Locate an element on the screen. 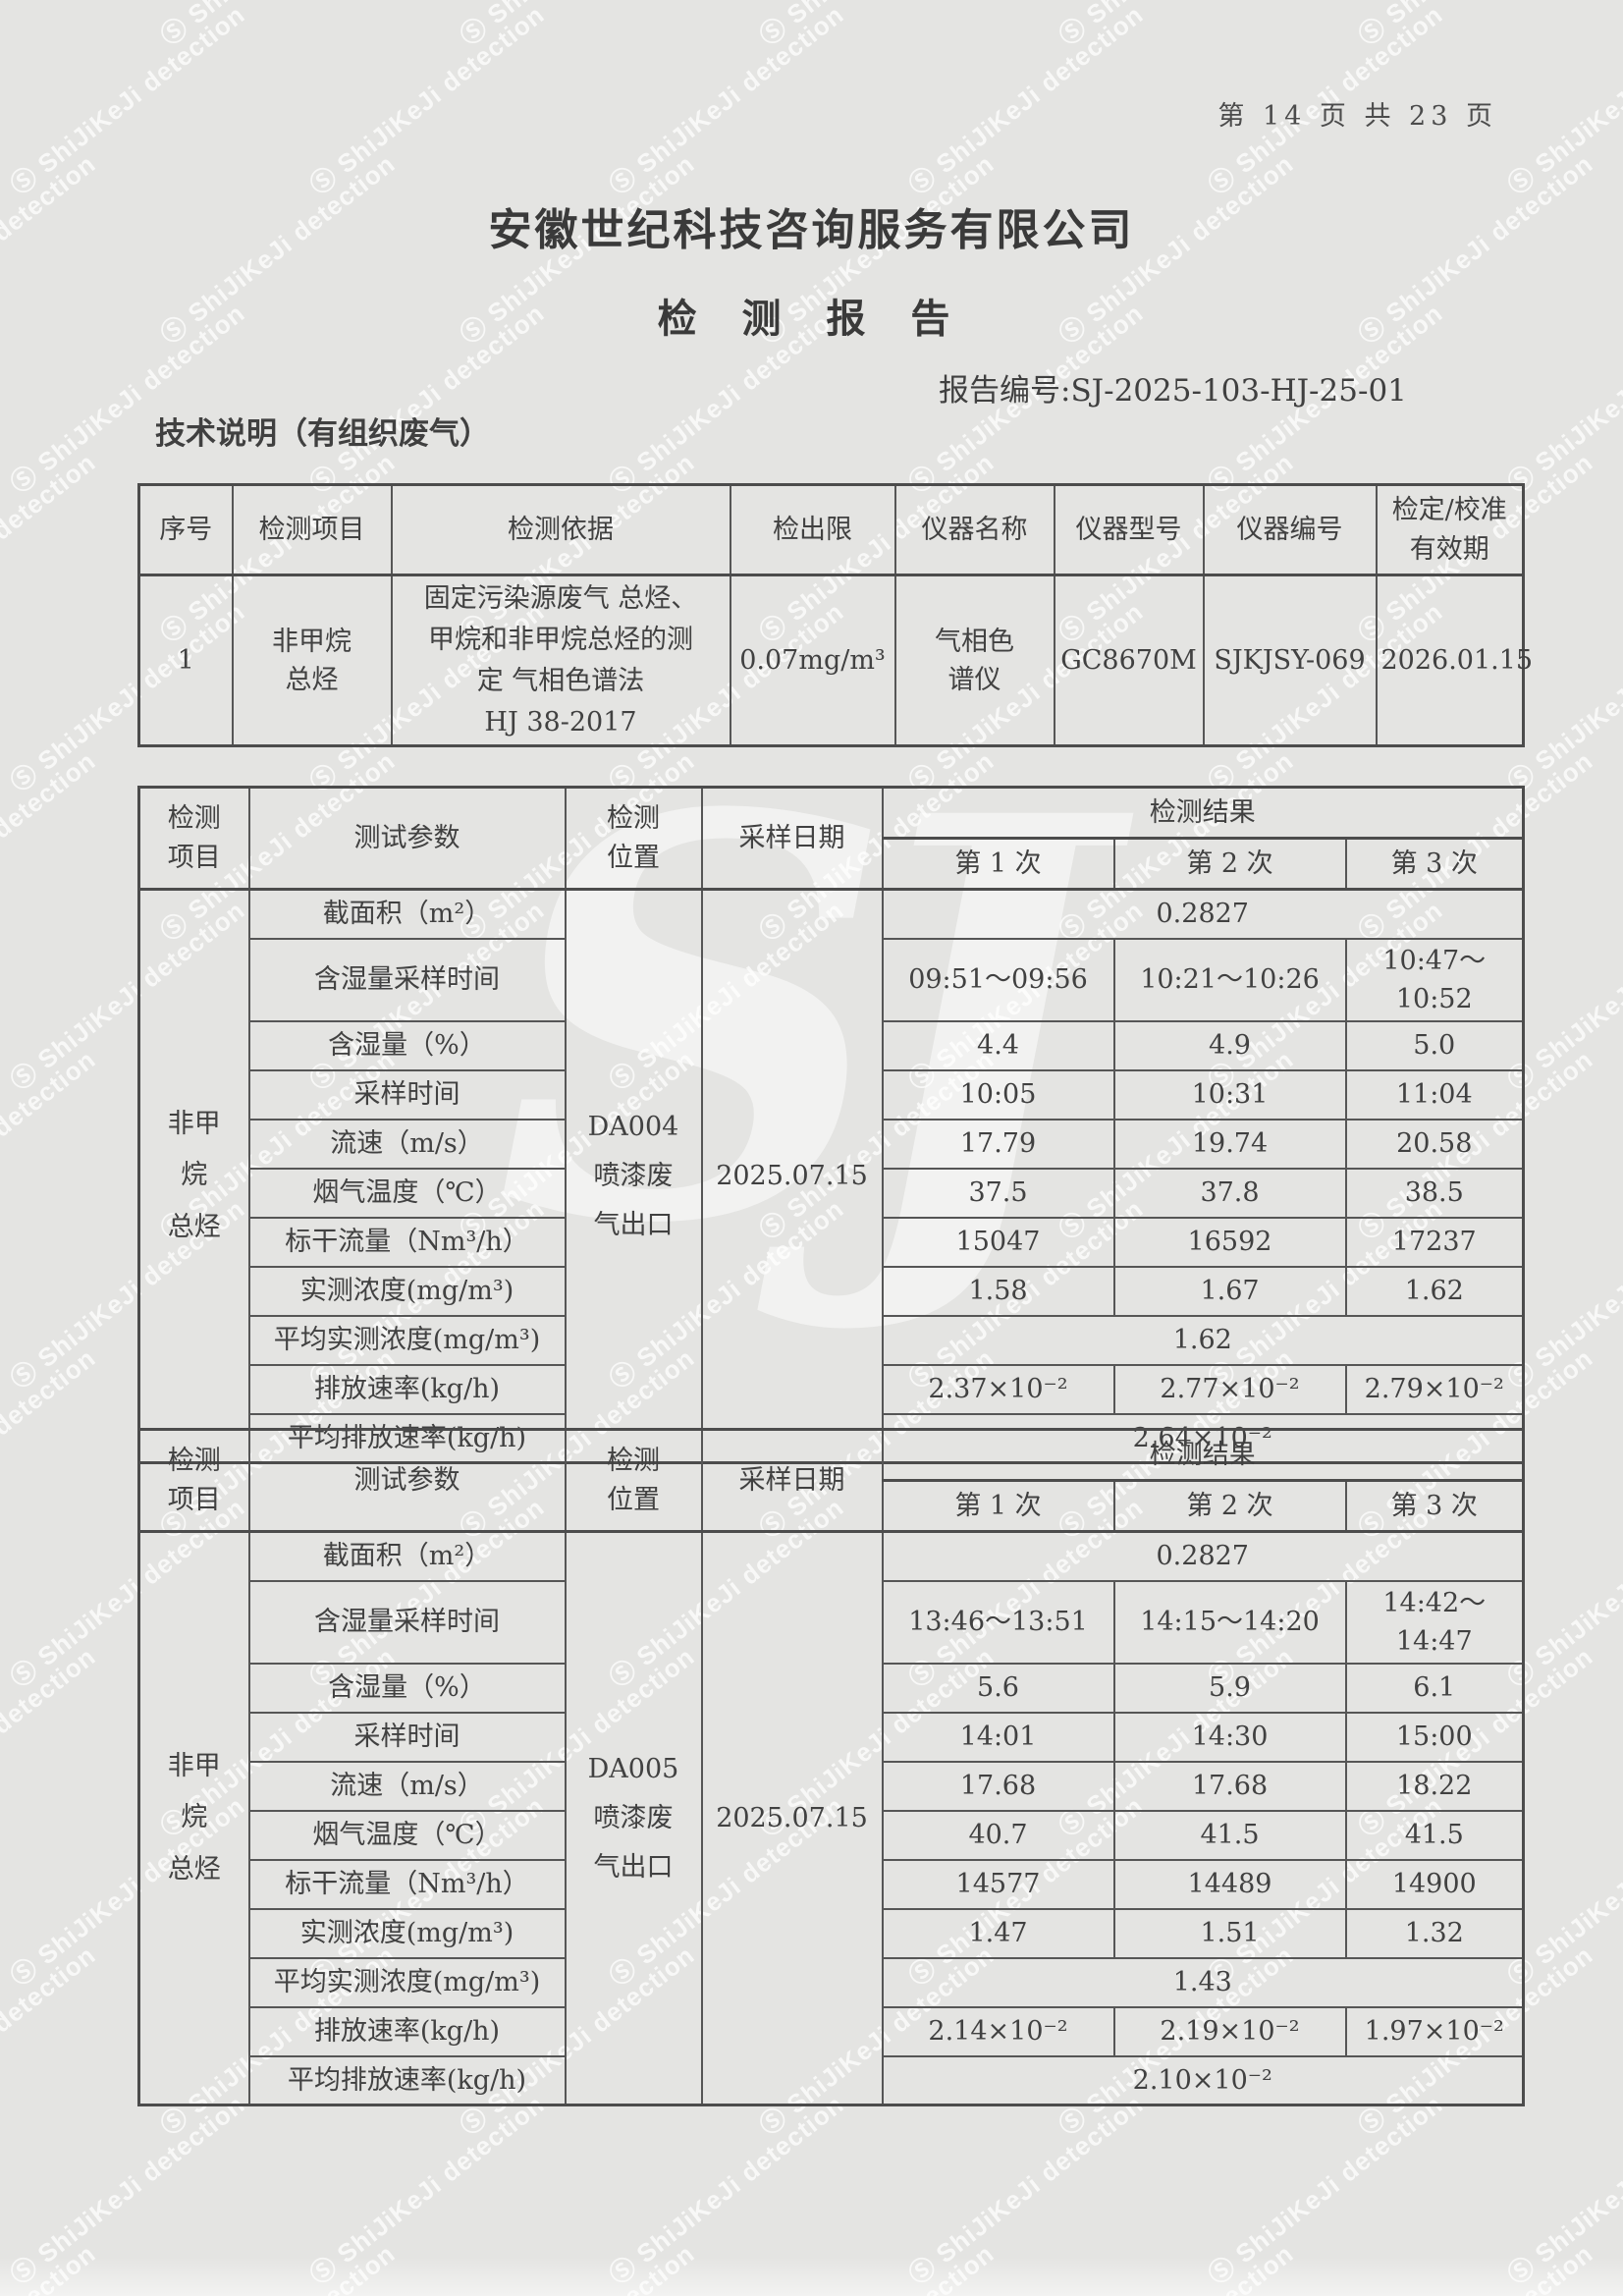 This screenshot has height=2296, width=1623. cell-param: 标干流量（Nm³/h） is located at coordinates (407, 1242).